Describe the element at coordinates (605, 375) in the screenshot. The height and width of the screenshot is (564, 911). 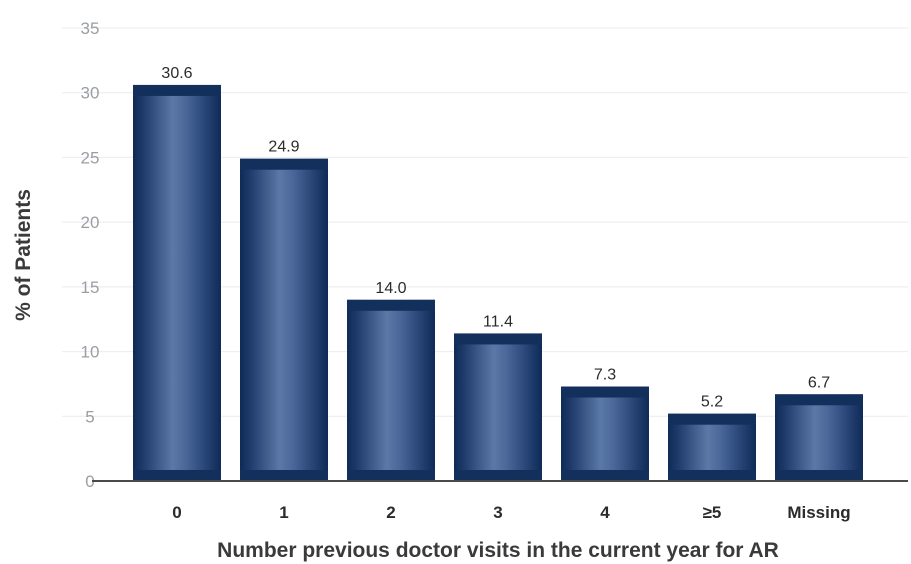
I see `bar-value-label: 7.3` at that location.